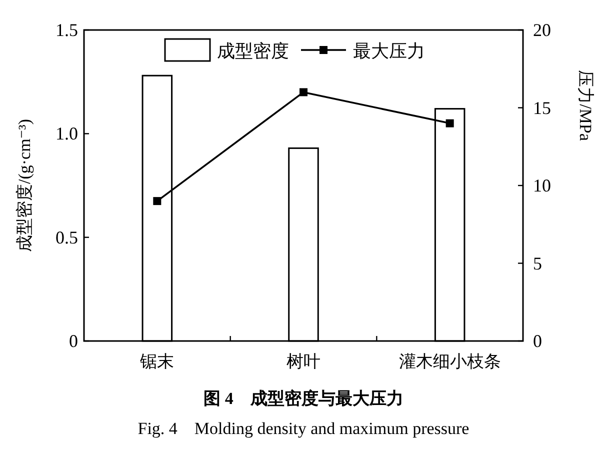 This screenshot has height=452, width=600. What do you see at coordinates (303, 361) in the screenshot?
I see `x-tick-label: 树叶` at bounding box center [303, 361].